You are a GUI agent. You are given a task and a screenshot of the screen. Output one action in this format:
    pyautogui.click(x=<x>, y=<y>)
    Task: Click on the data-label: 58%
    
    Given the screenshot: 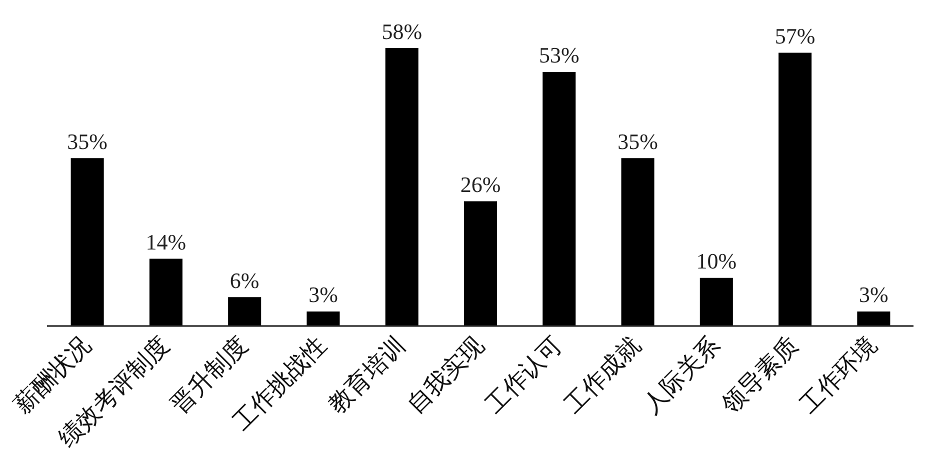 What is the action you would take?
    pyautogui.click(x=402, y=31)
    